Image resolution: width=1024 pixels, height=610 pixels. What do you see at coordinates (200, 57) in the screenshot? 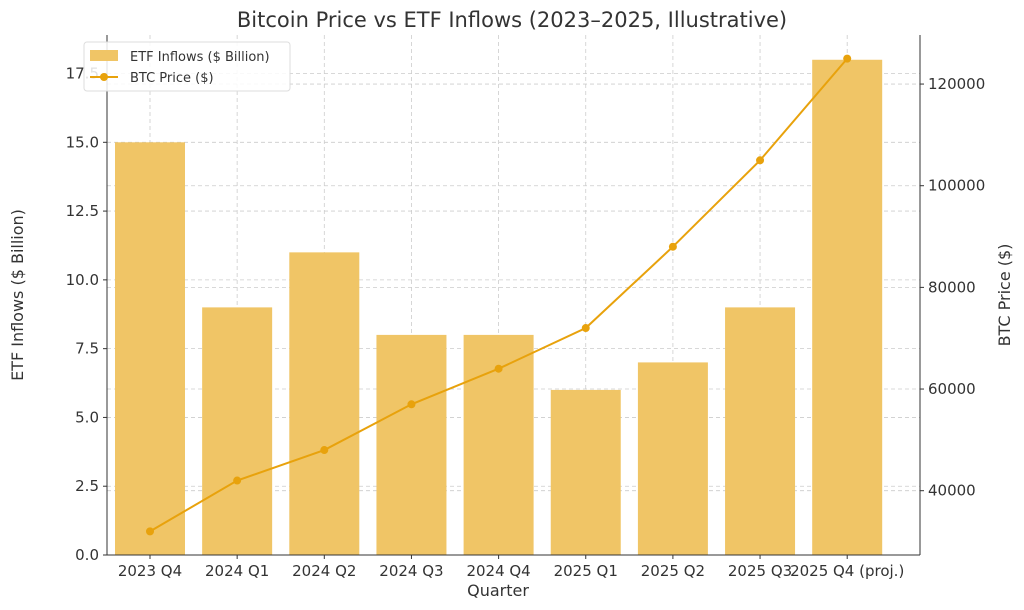
I see `legend-bar-label: ETF Inflows ($ Billion)` at bounding box center [200, 57].